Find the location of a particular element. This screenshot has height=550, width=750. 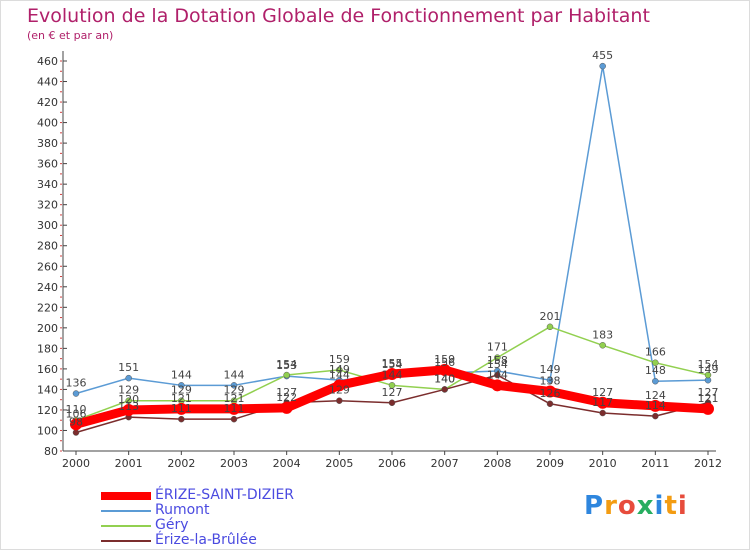

data-label: 140 is located at coordinates (444, 378).